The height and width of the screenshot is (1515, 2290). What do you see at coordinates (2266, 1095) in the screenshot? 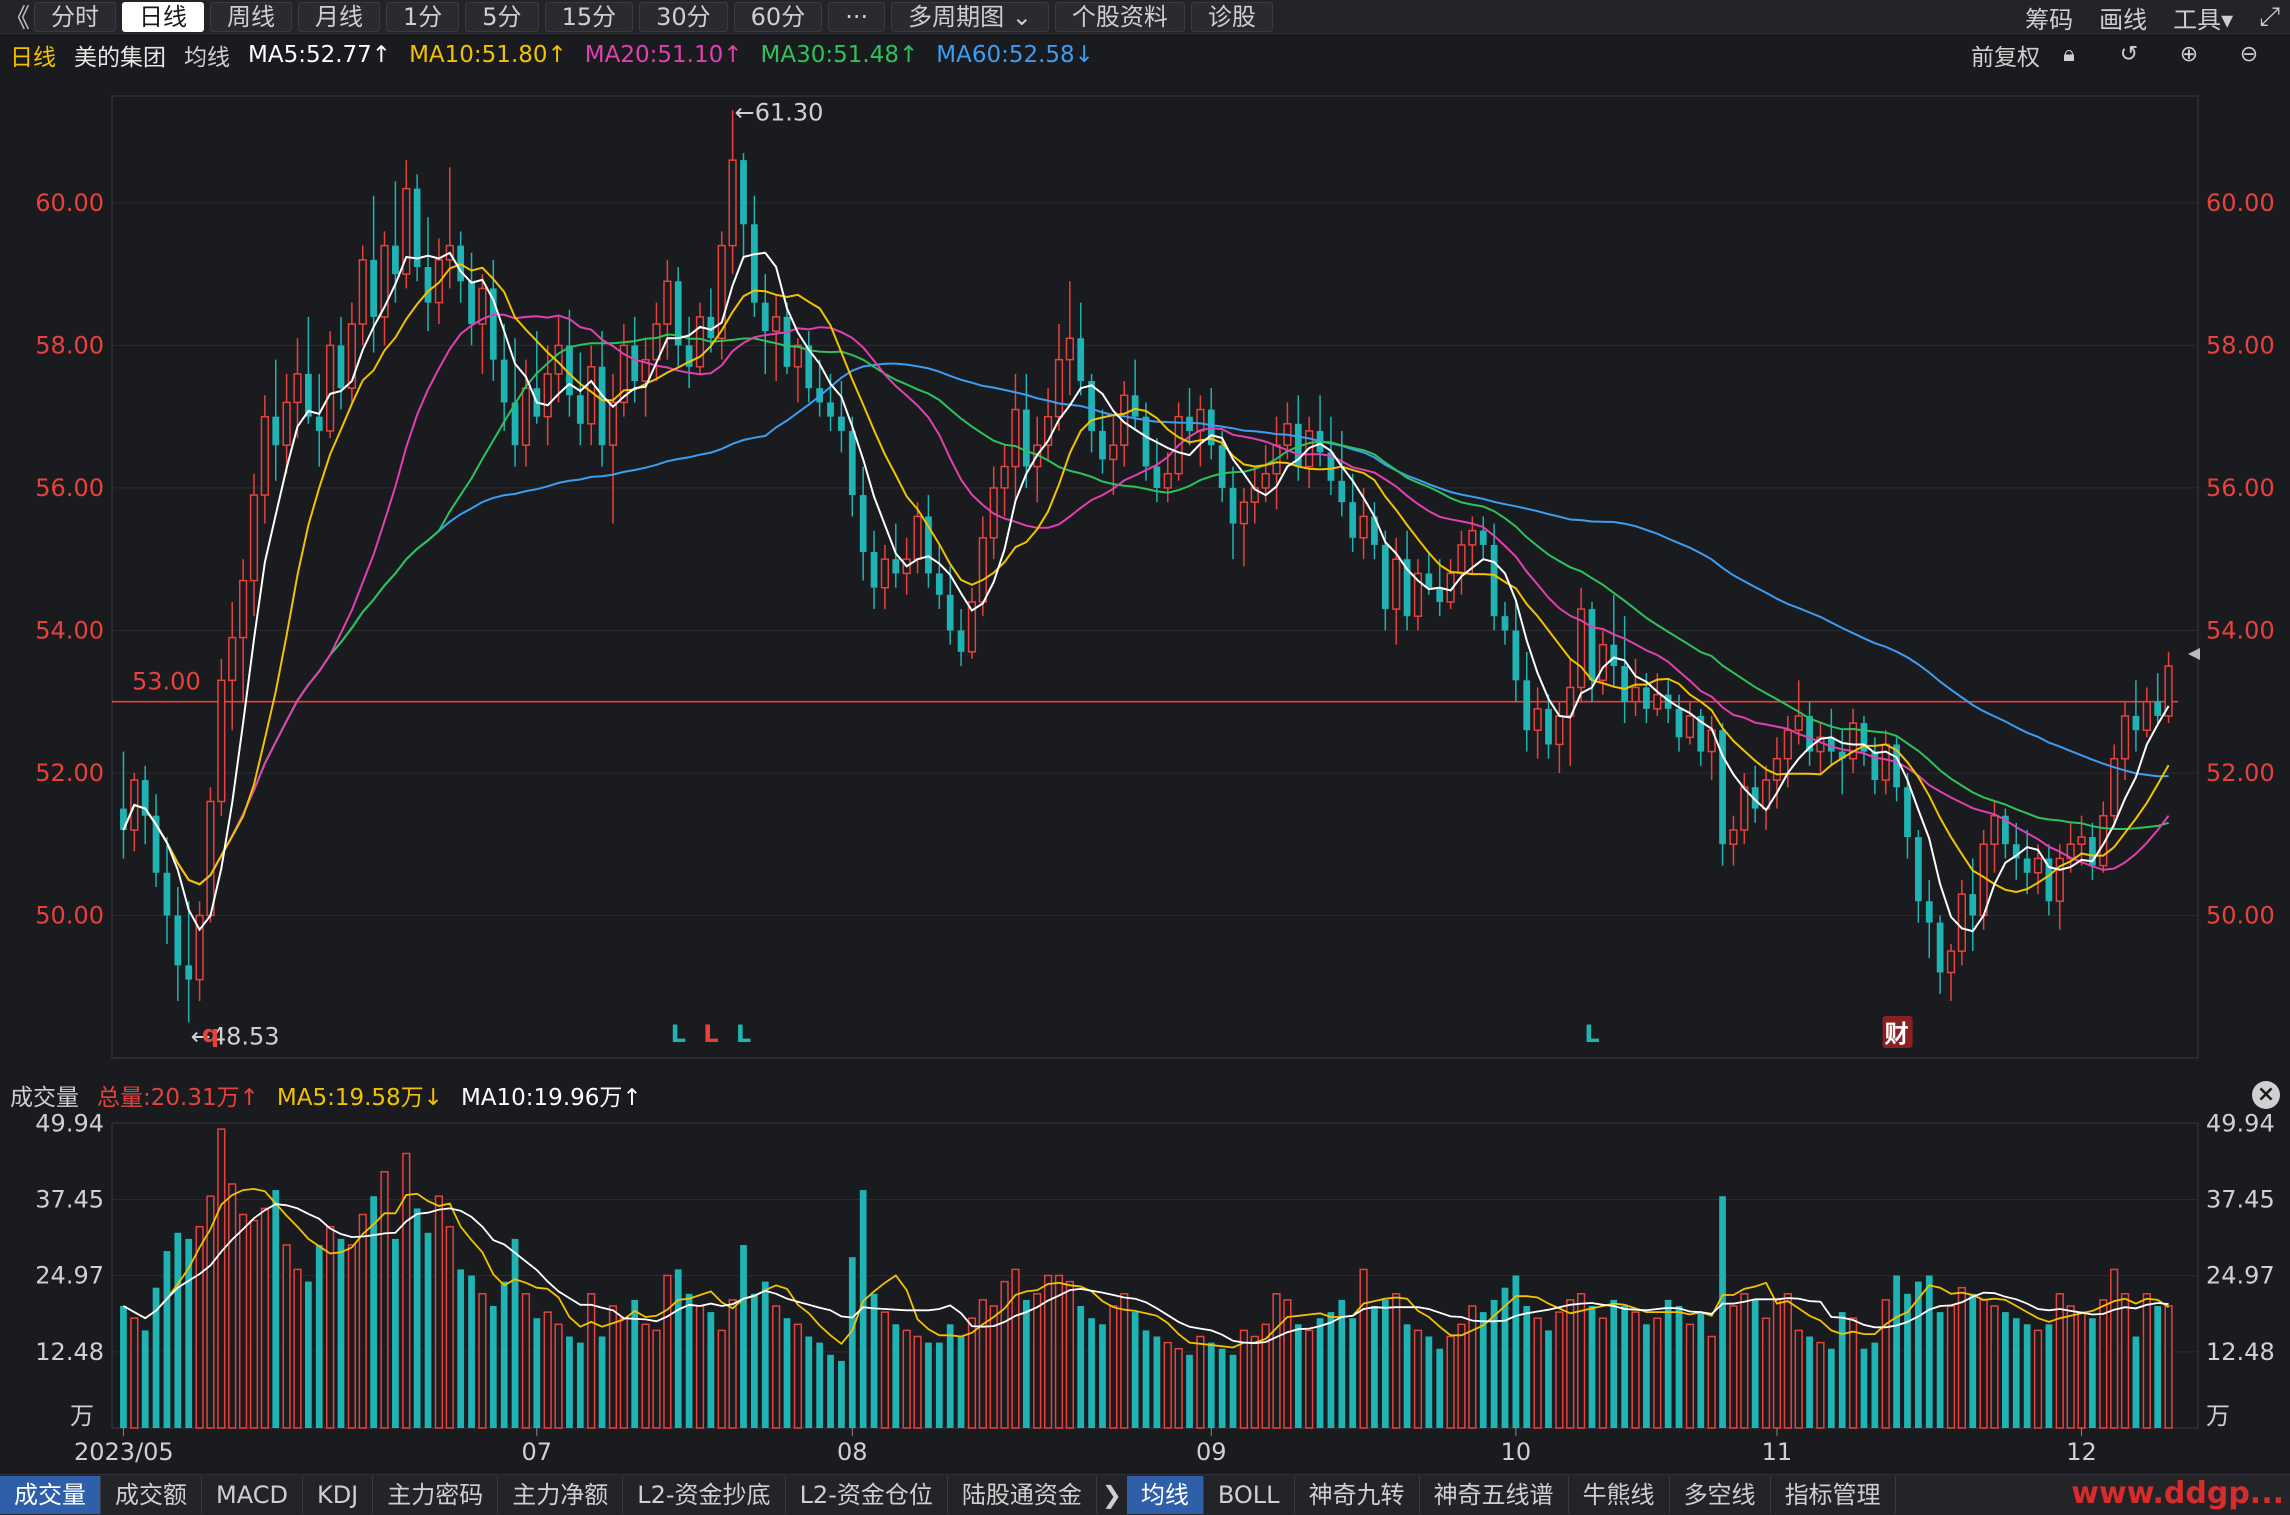
I see `close-indicator-icon: ×` at bounding box center [2266, 1095].